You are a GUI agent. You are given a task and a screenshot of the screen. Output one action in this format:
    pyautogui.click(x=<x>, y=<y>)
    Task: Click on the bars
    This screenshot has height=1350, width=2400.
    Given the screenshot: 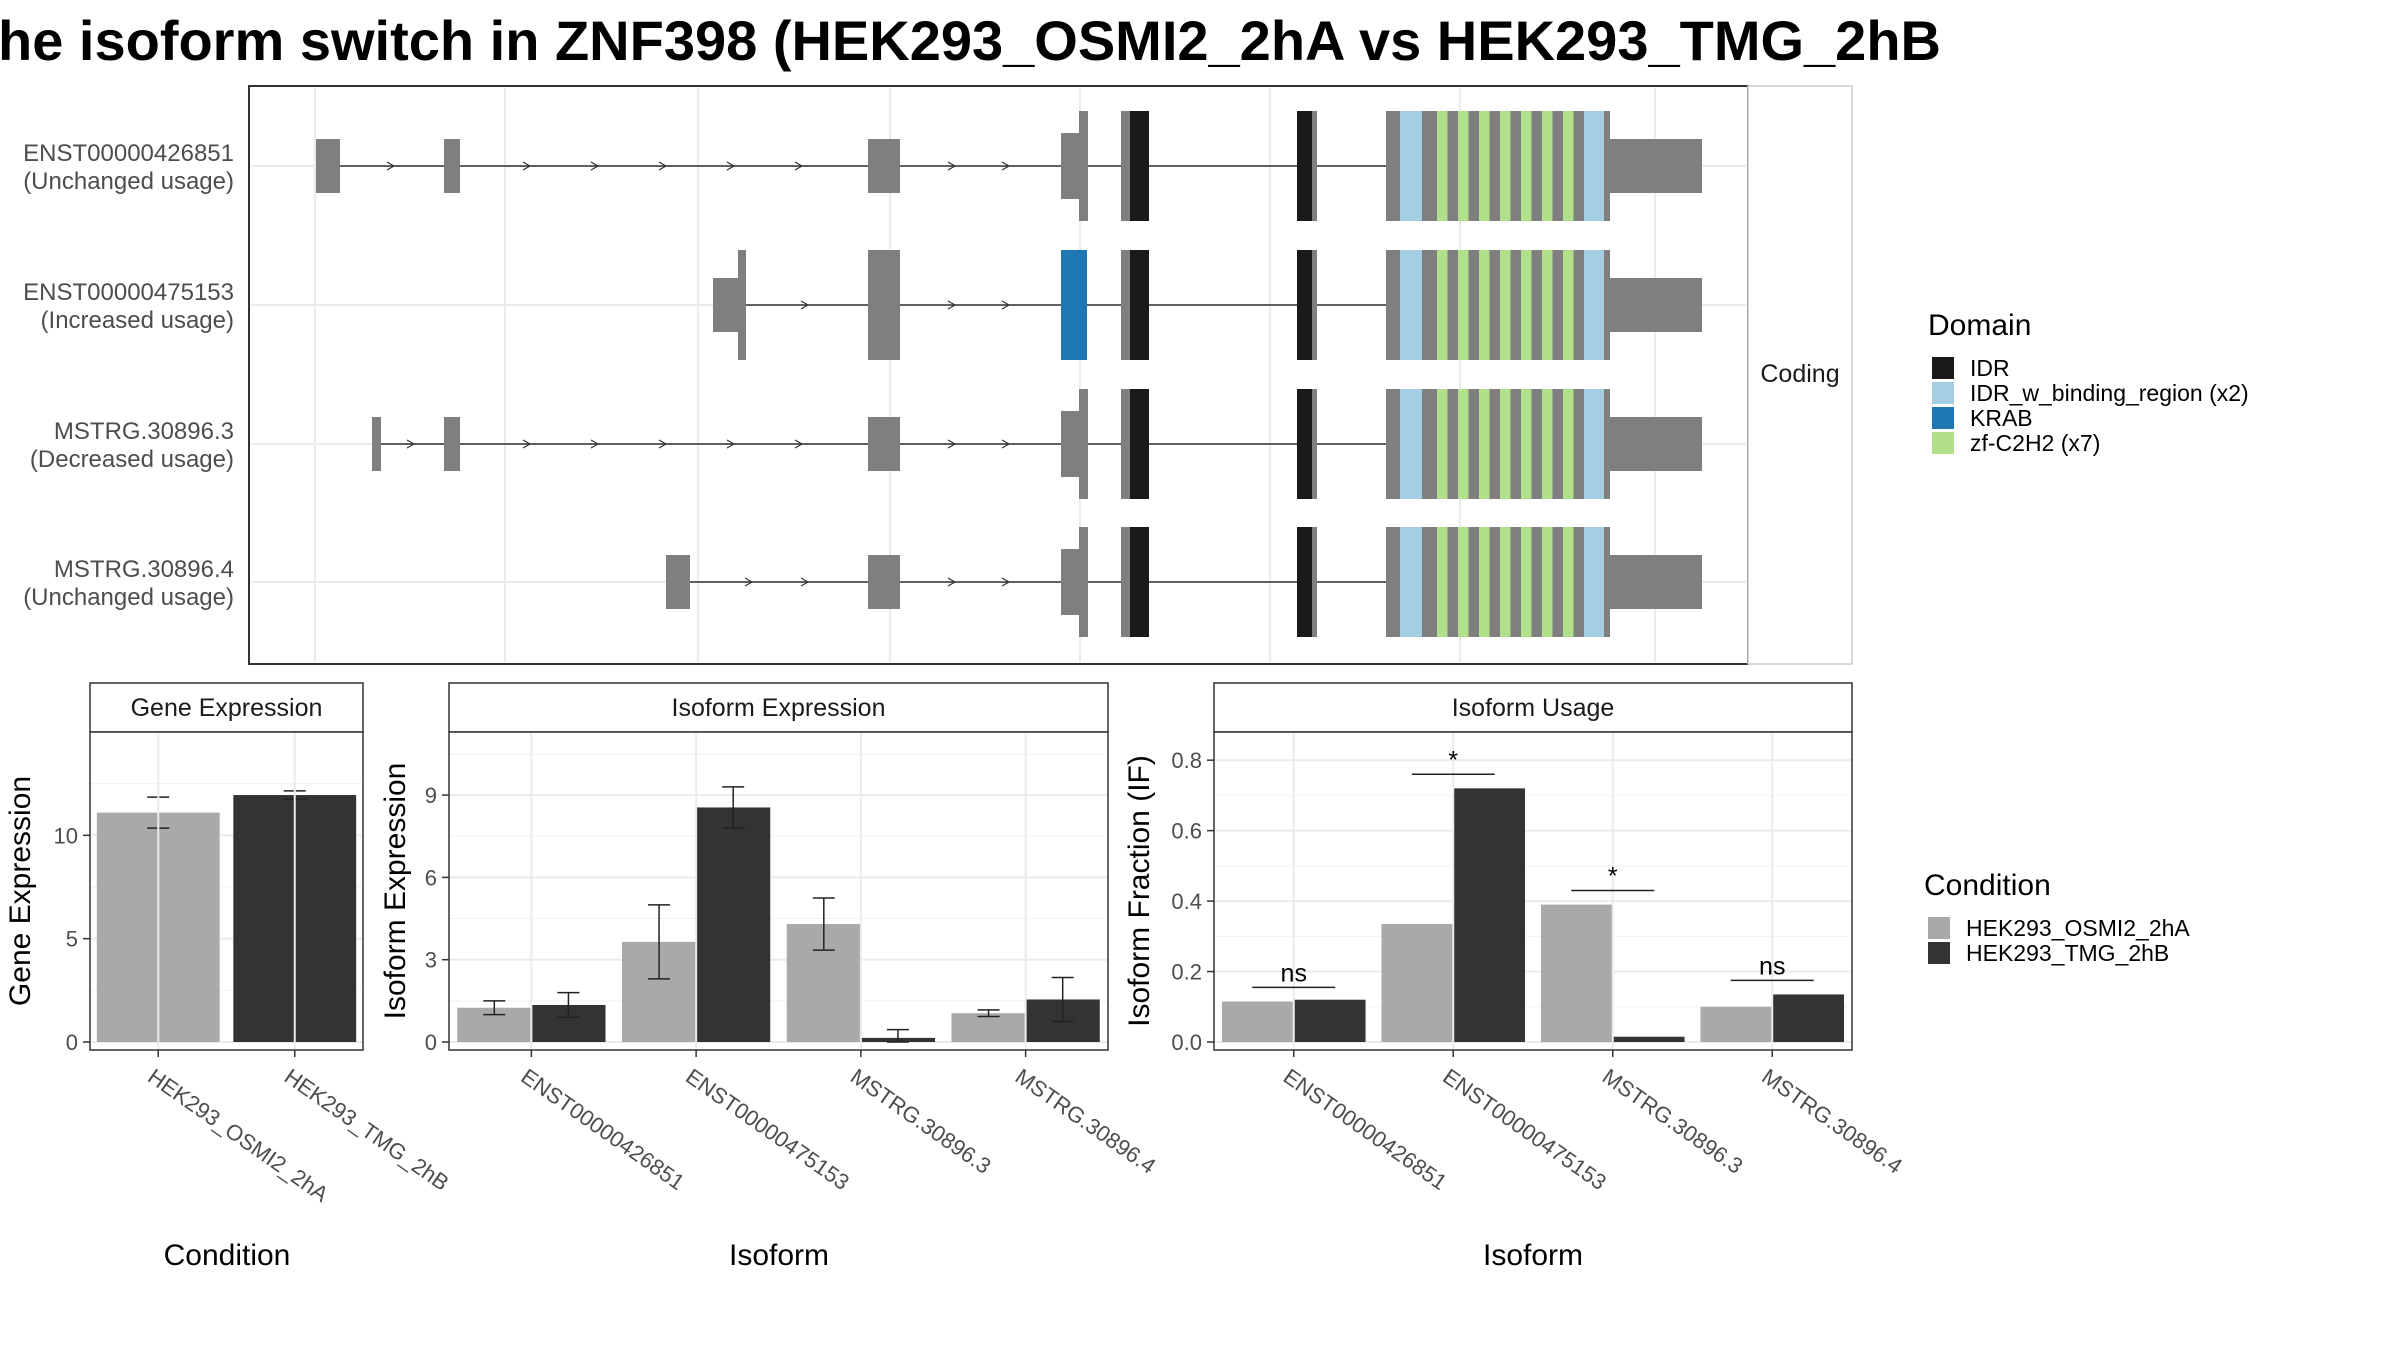 What is the action you would take?
    pyautogui.click(x=1533, y=915)
    